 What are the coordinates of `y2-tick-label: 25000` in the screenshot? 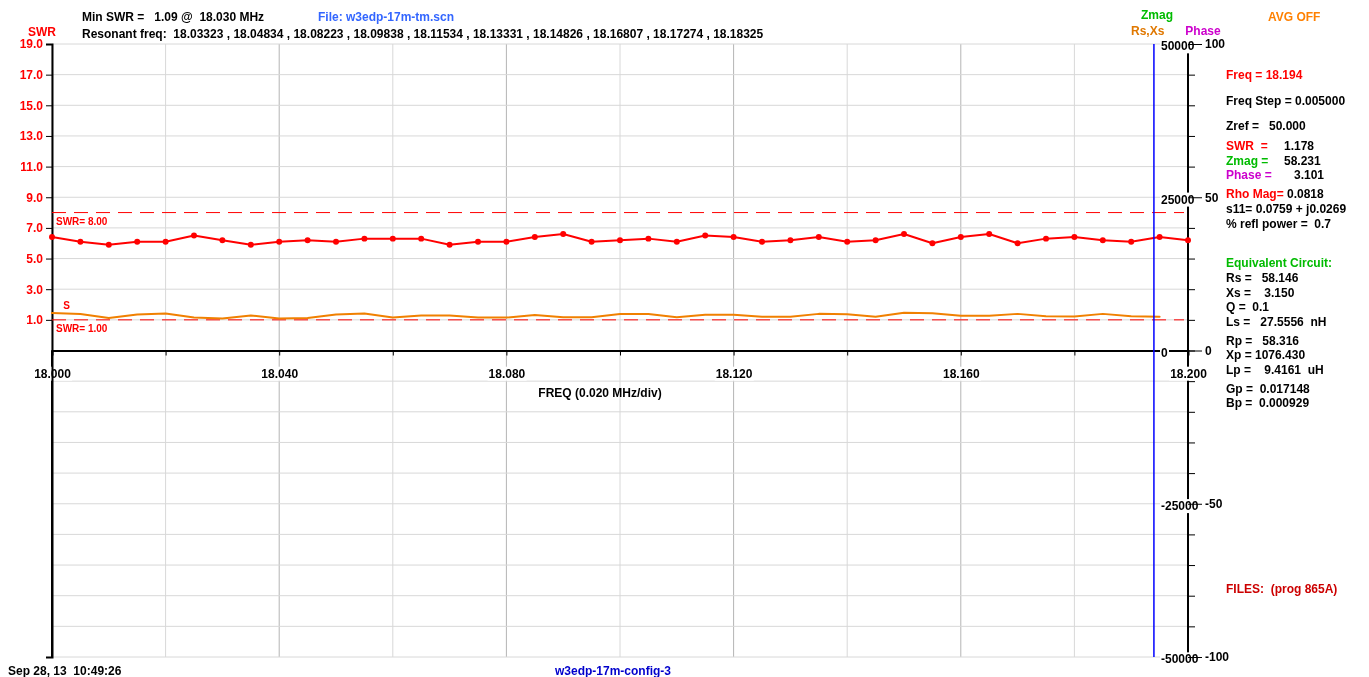 It's located at (1178, 199).